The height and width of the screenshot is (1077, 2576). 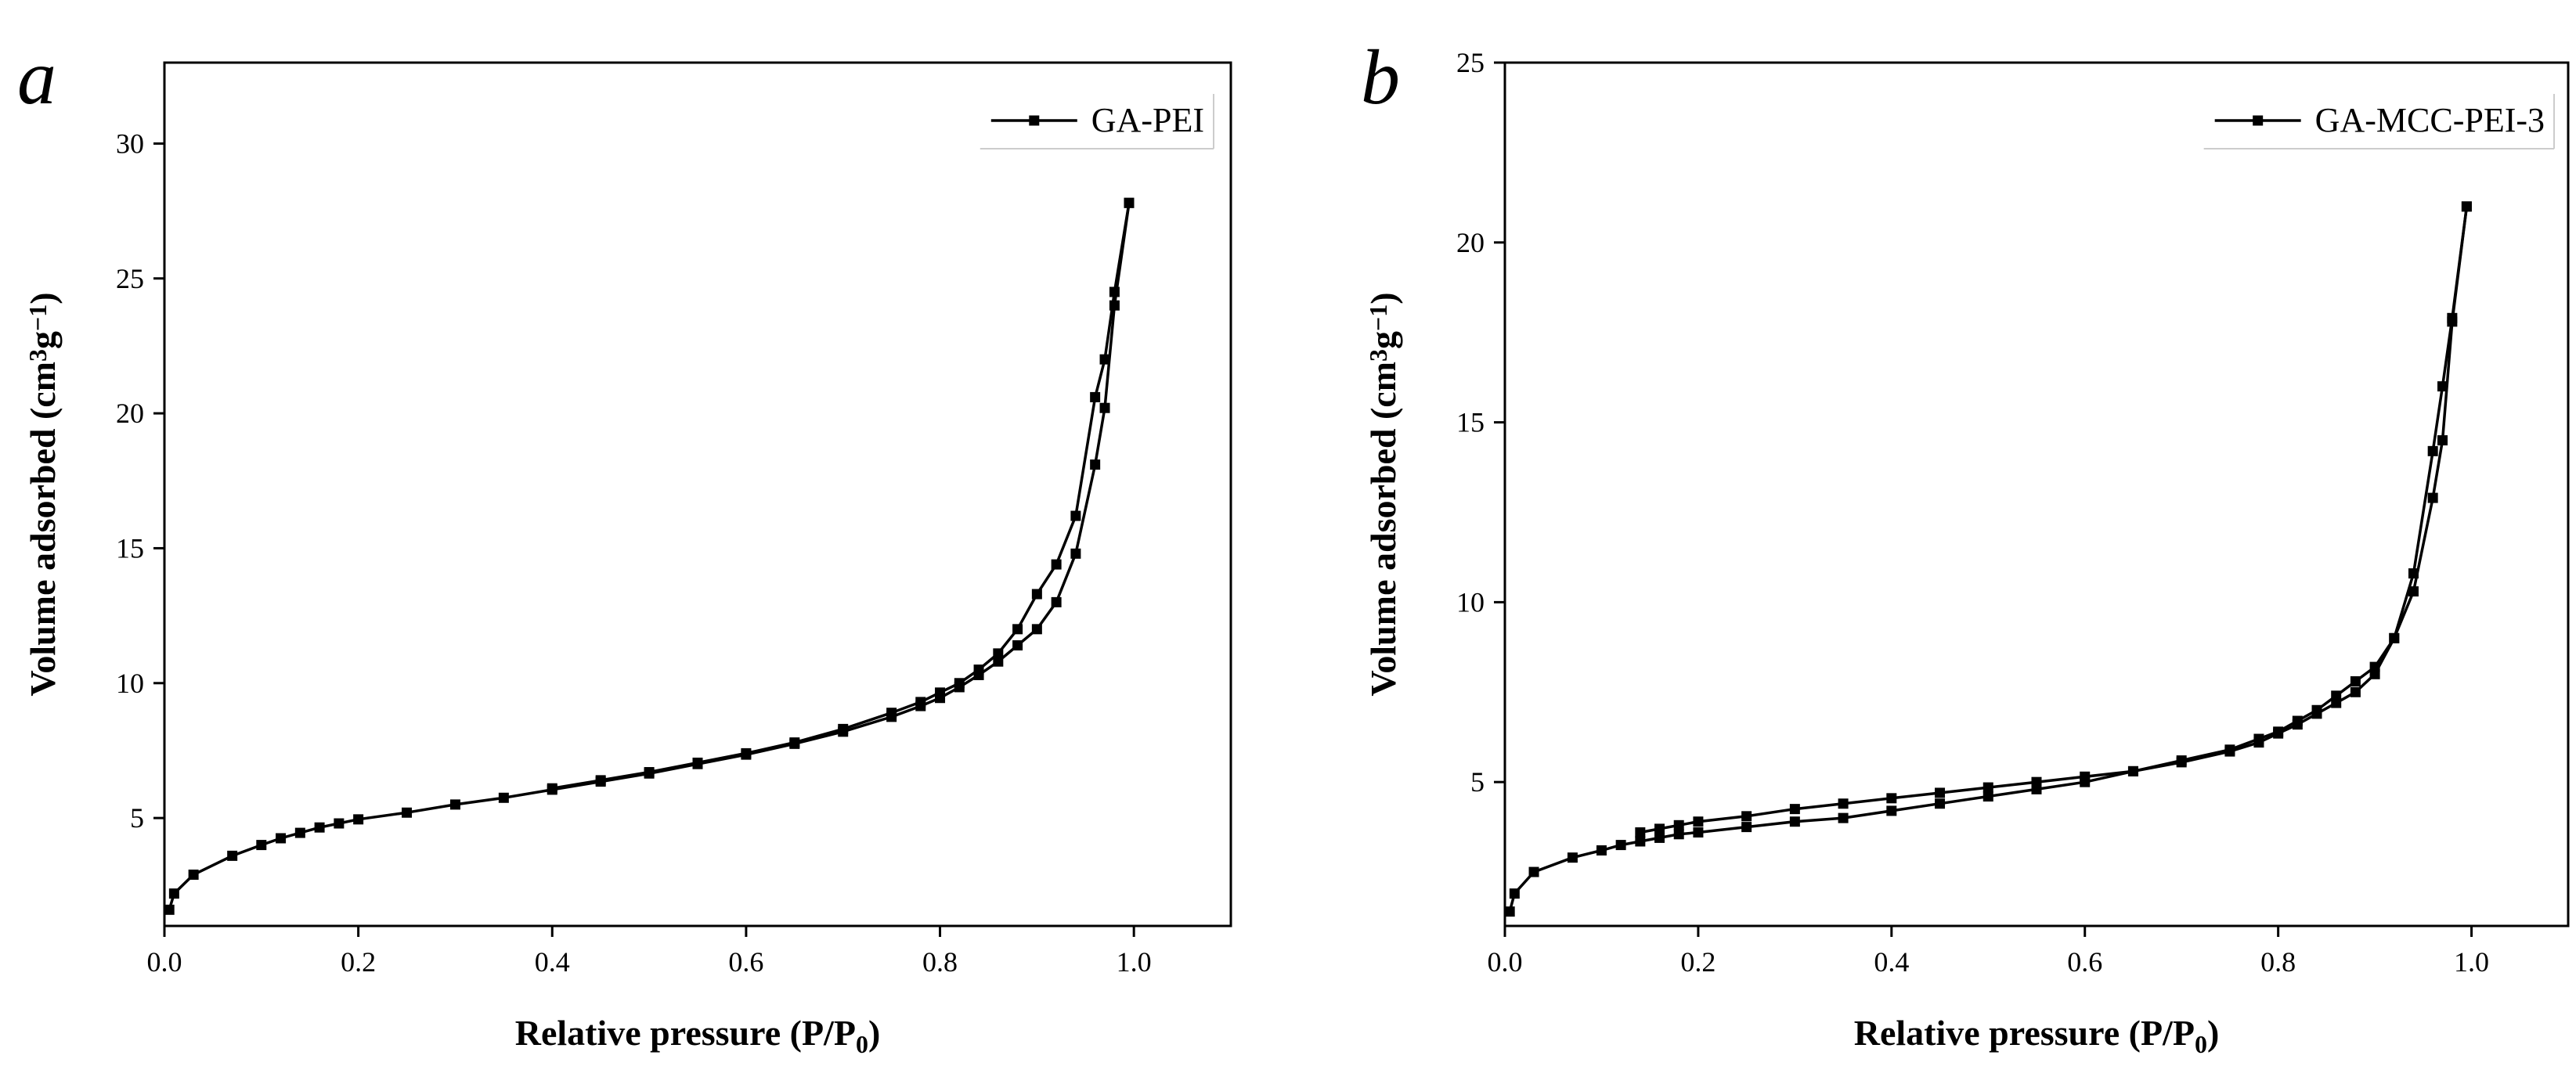 I want to click on panel-label: a, so click(x=36, y=77).